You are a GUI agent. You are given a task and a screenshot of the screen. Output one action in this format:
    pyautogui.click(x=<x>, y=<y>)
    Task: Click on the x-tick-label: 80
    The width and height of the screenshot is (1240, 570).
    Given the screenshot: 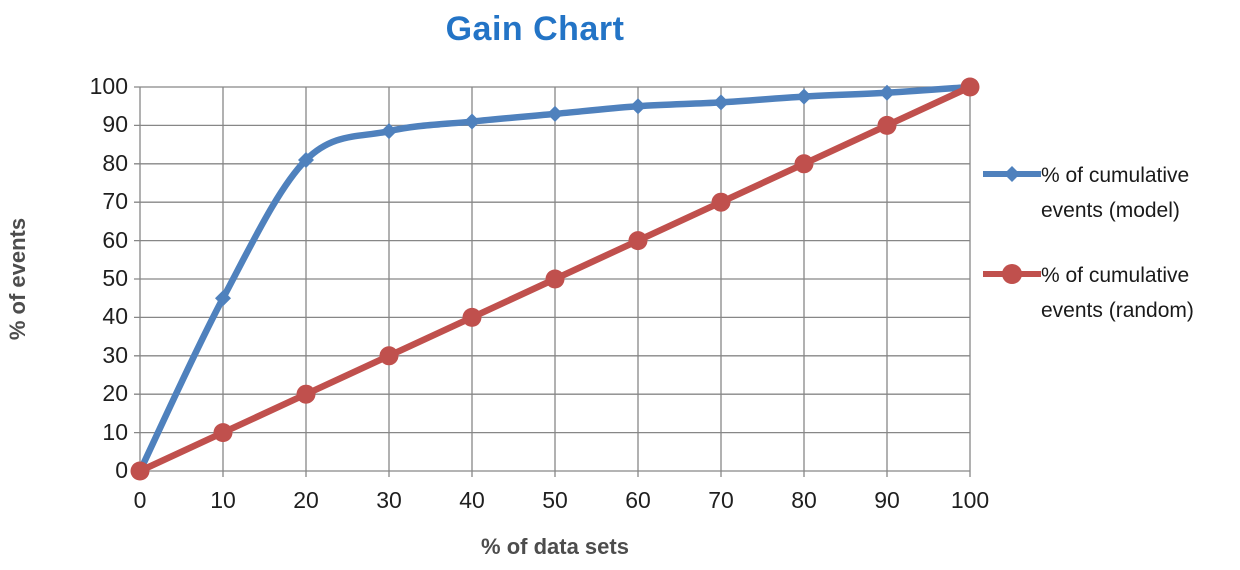 What is the action you would take?
    pyautogui.click(x=804, y=500)
    